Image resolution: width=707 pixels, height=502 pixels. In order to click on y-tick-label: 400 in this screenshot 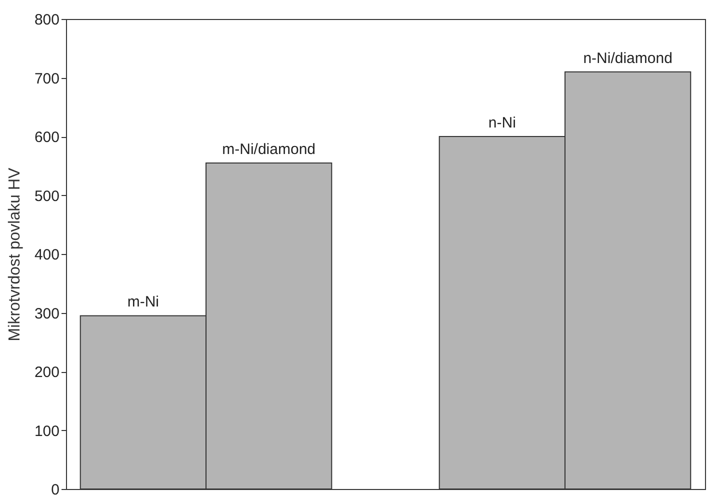, I will do `click(47, 255)`.